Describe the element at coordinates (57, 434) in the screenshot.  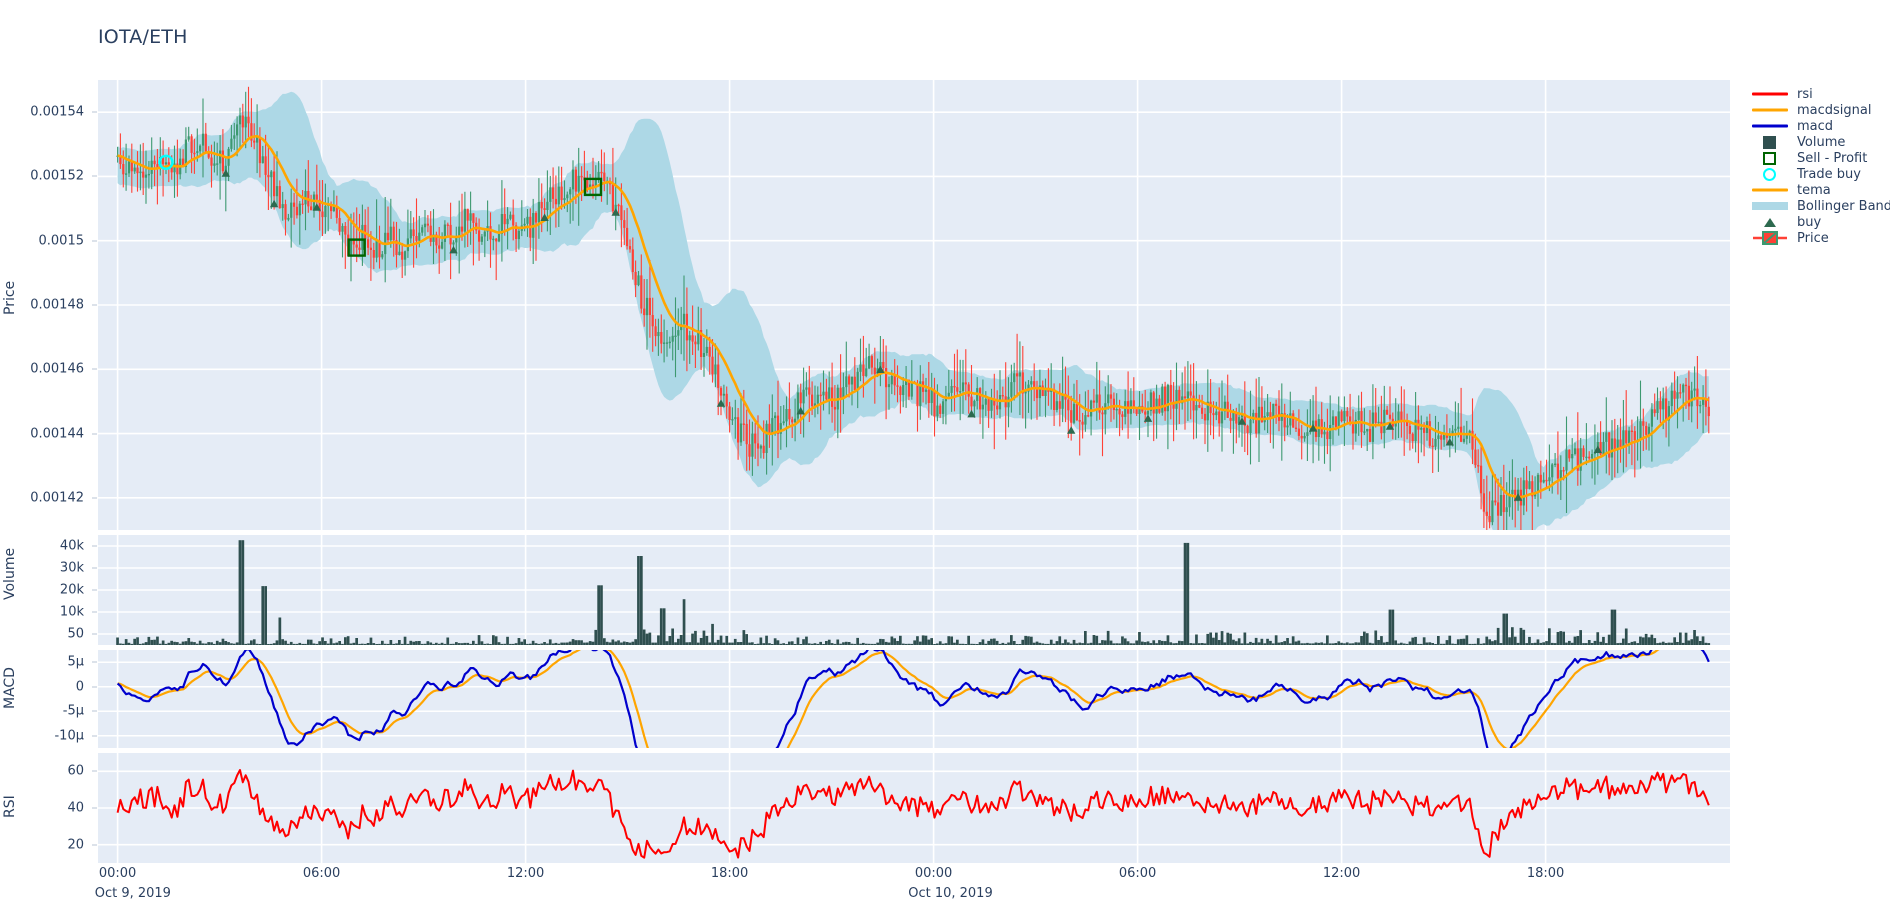
I see `price-y-tick-label: 0.00144` at that location.